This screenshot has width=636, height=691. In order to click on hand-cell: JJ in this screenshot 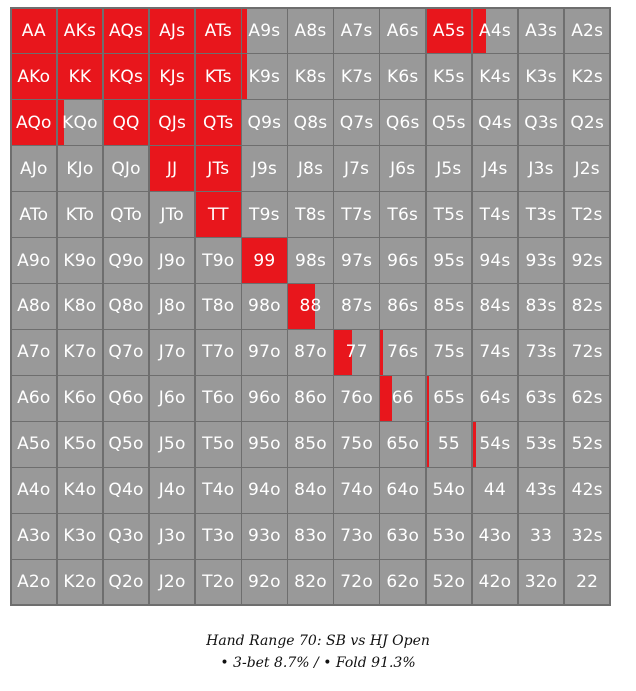, I will do `click(172, 168)`.